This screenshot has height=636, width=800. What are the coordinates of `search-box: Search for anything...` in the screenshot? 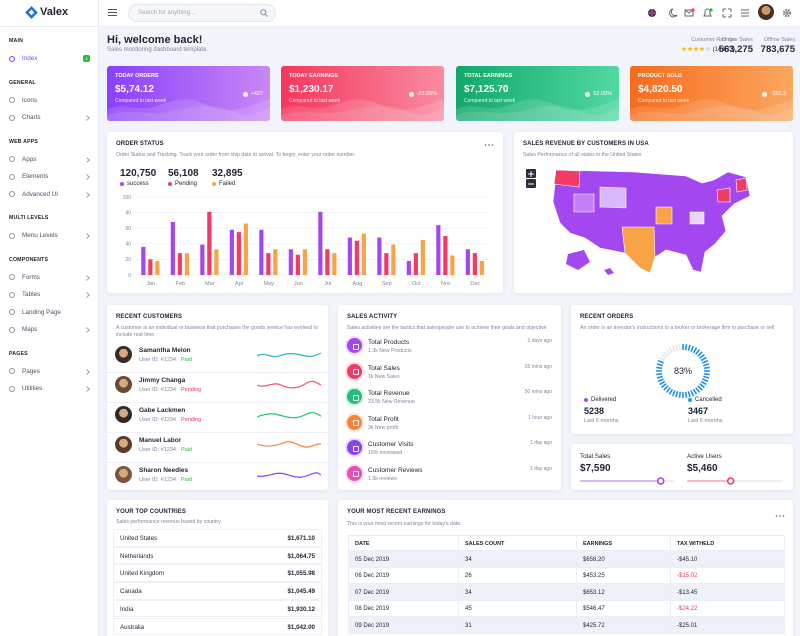 It's located at (202, 13).